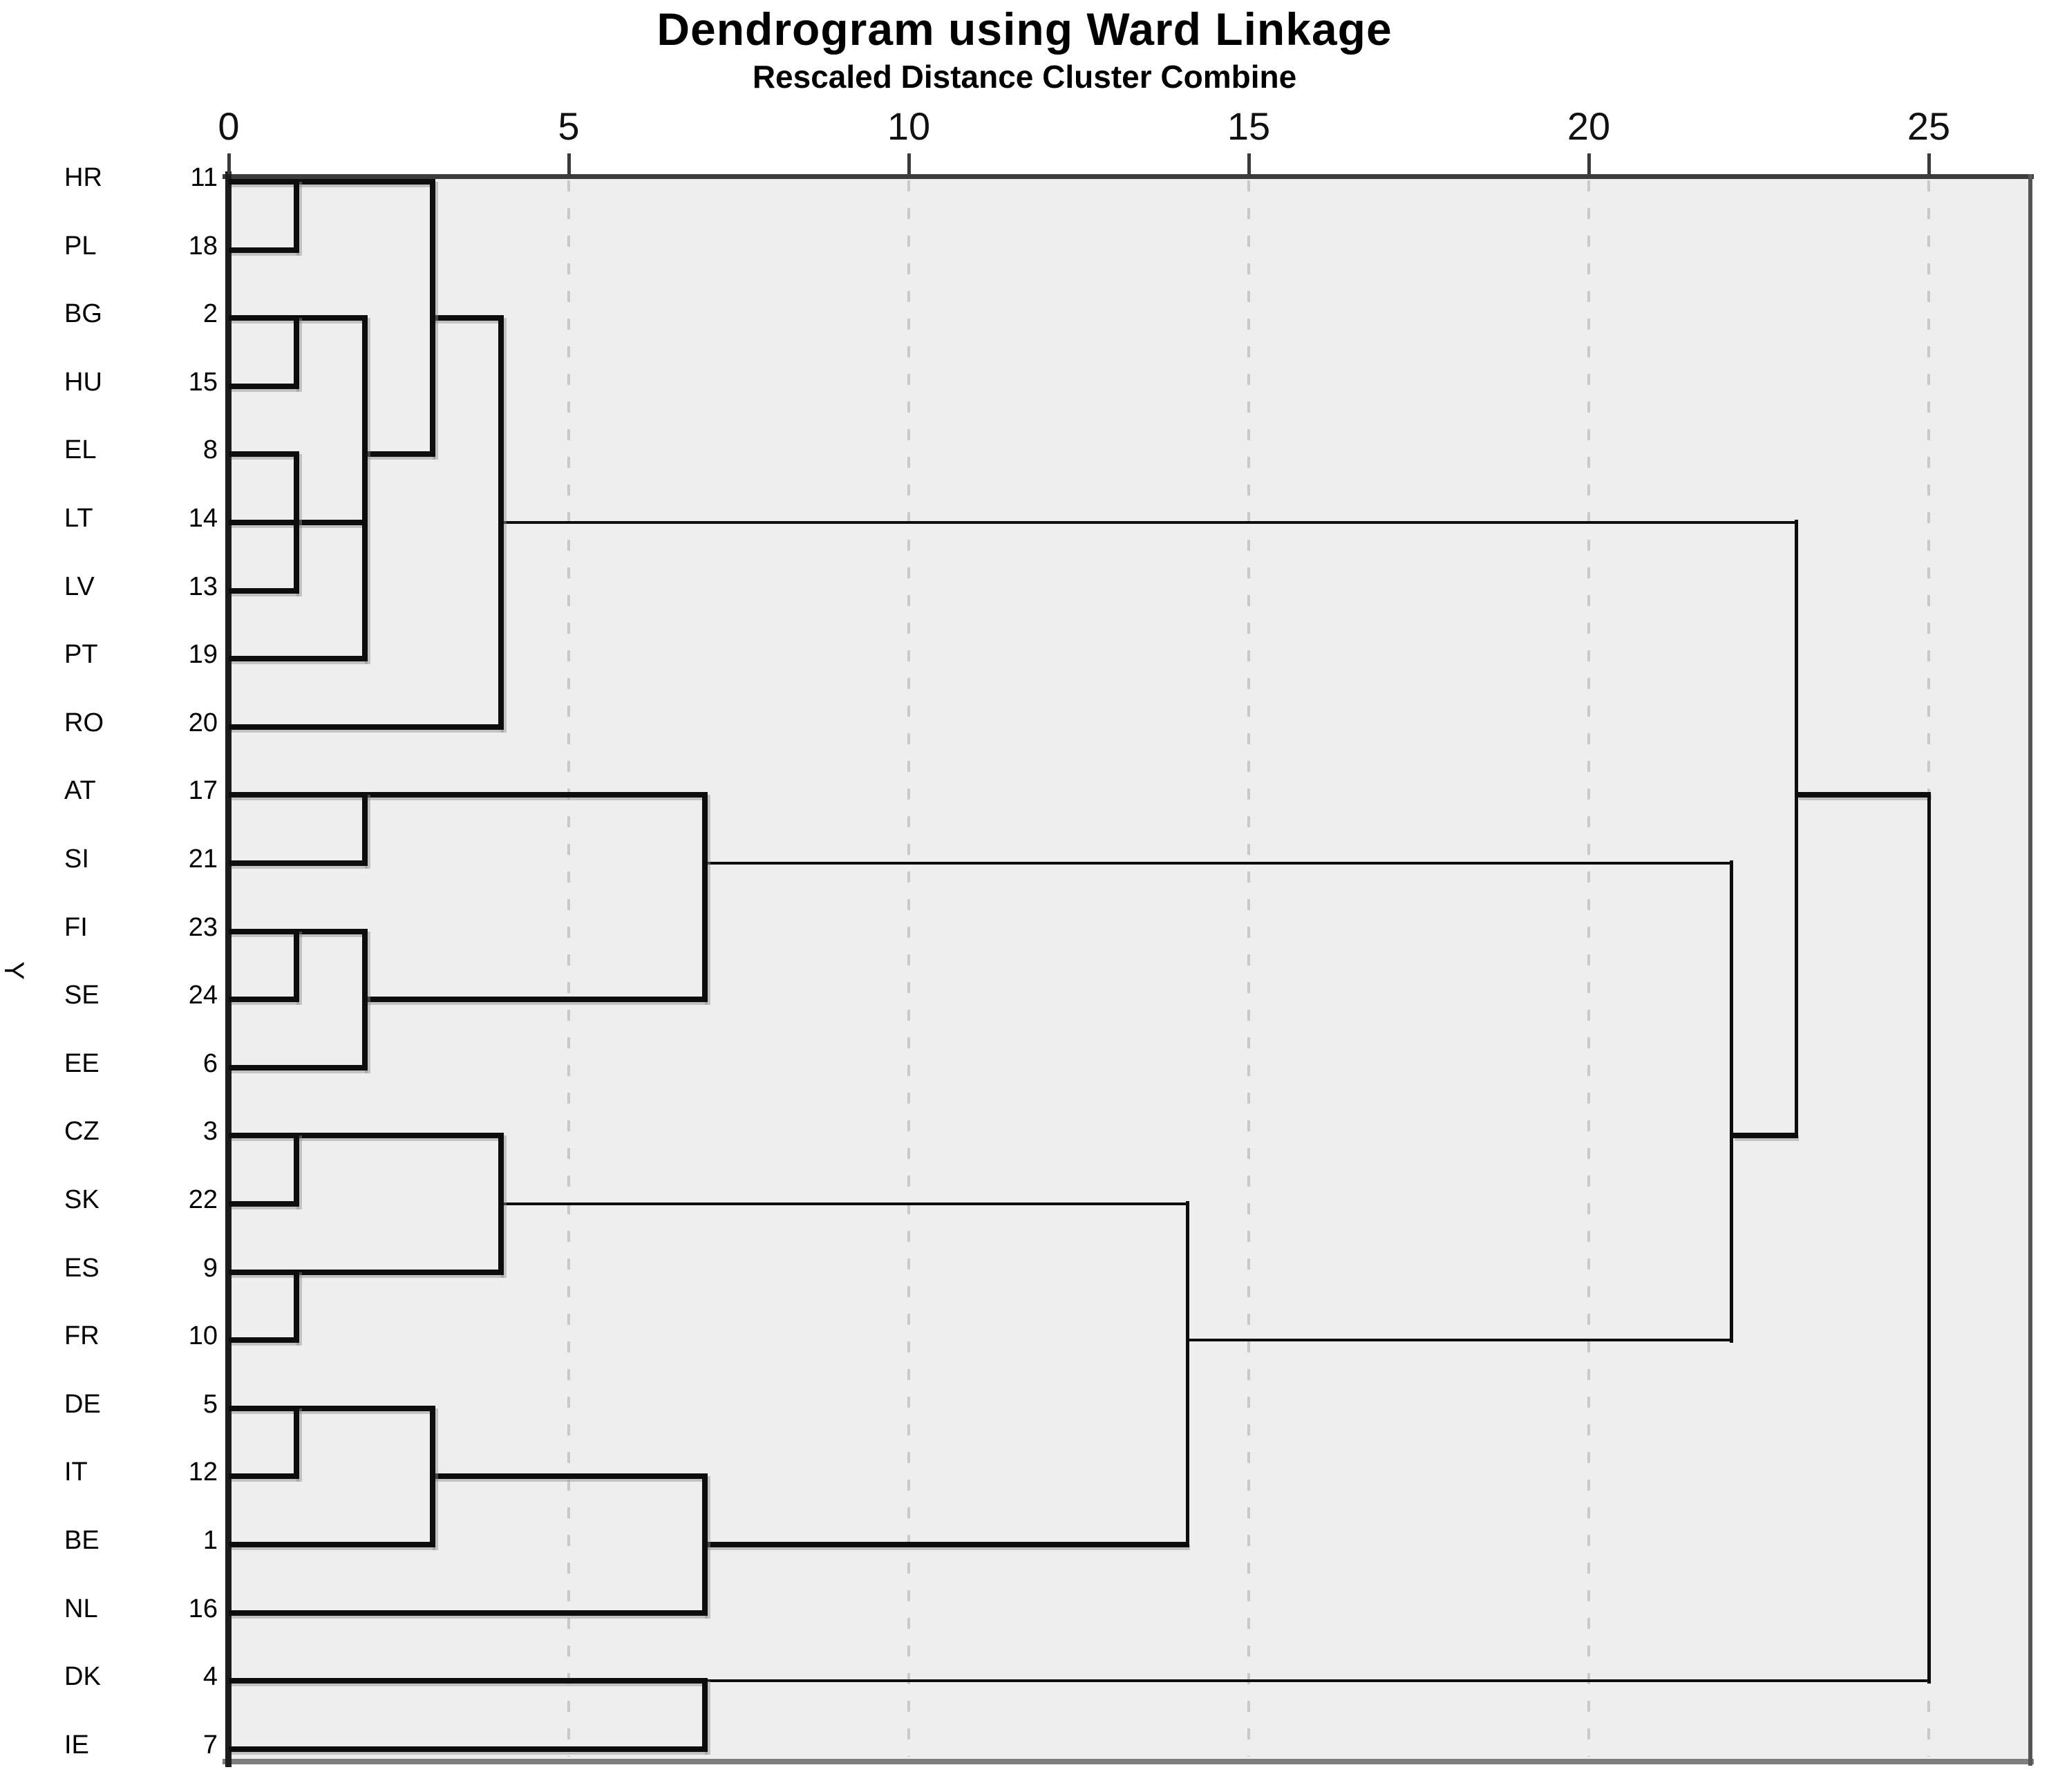  I want to click on row-casenum-EL: 8, so click(210, 450).